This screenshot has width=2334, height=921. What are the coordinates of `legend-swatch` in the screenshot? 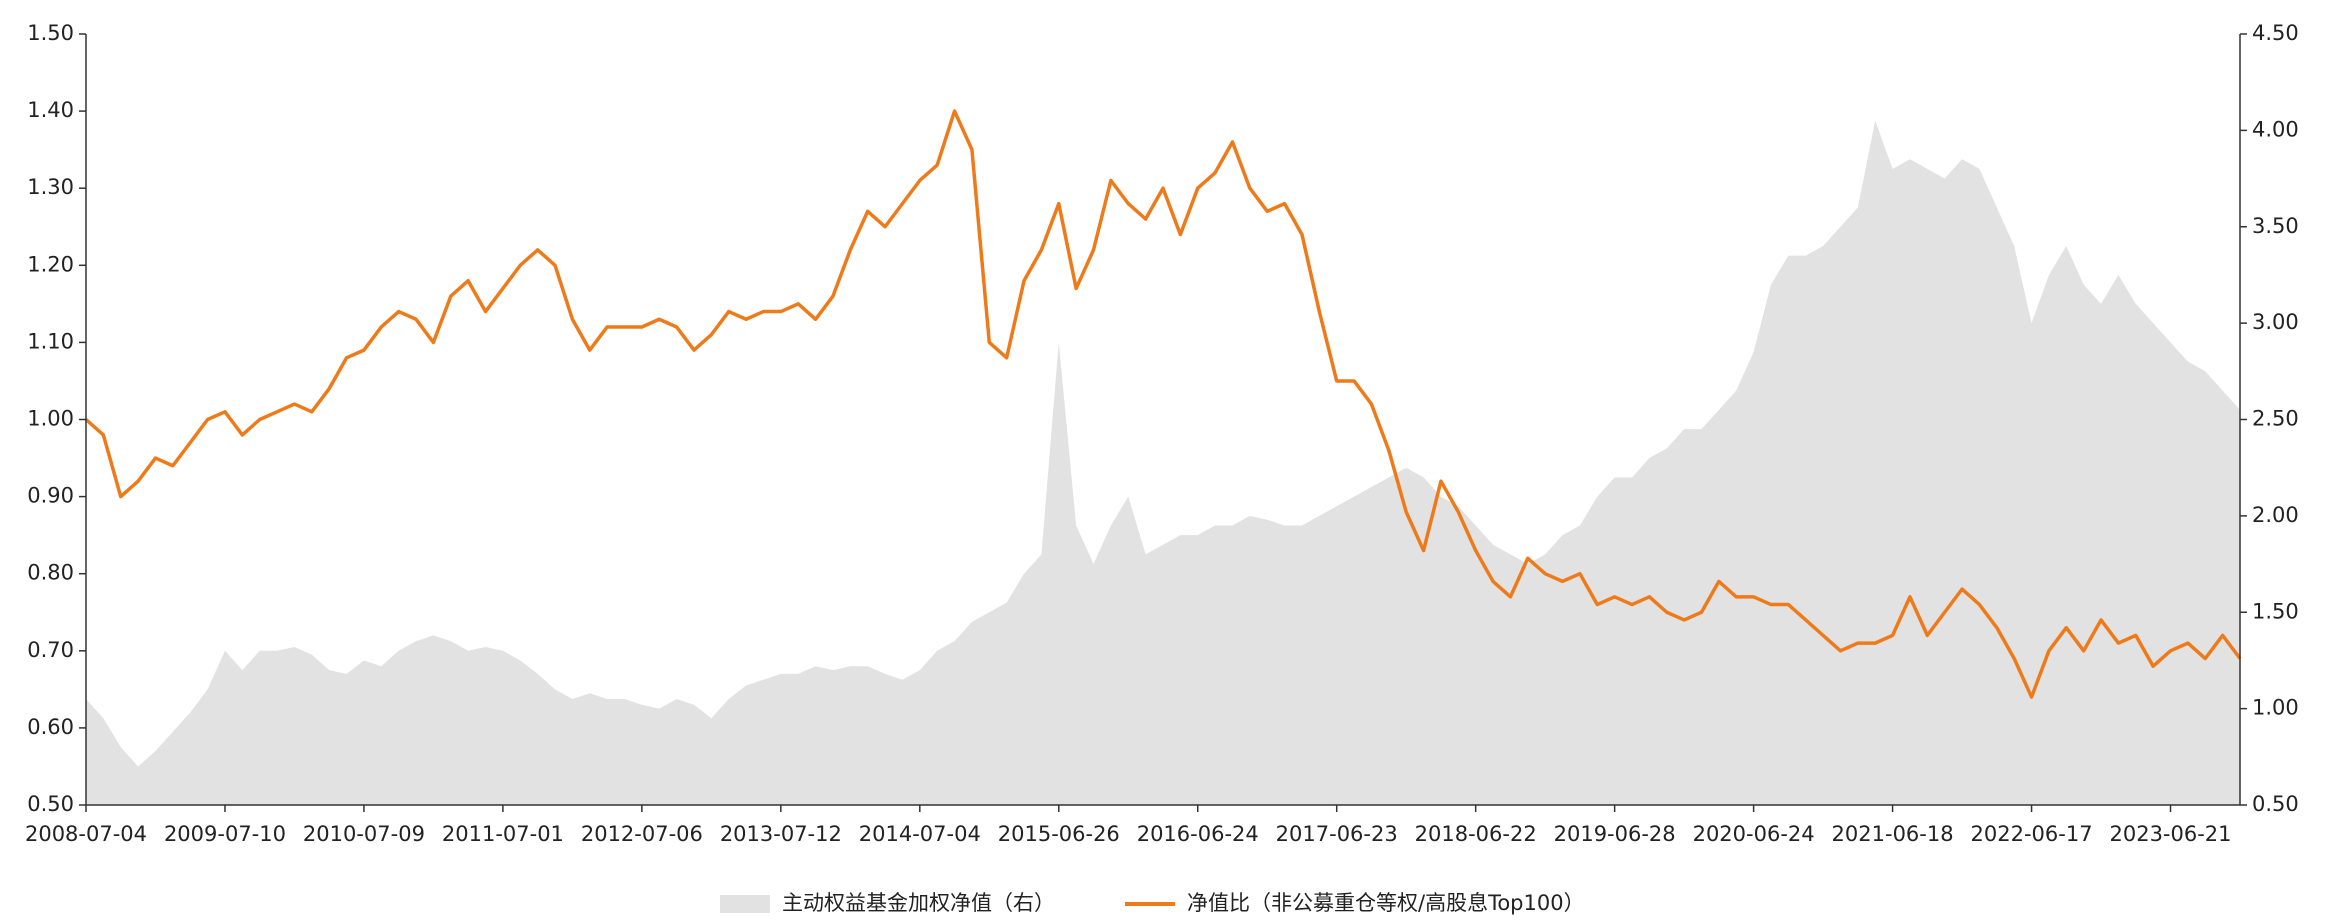 It's located at (745, 904).